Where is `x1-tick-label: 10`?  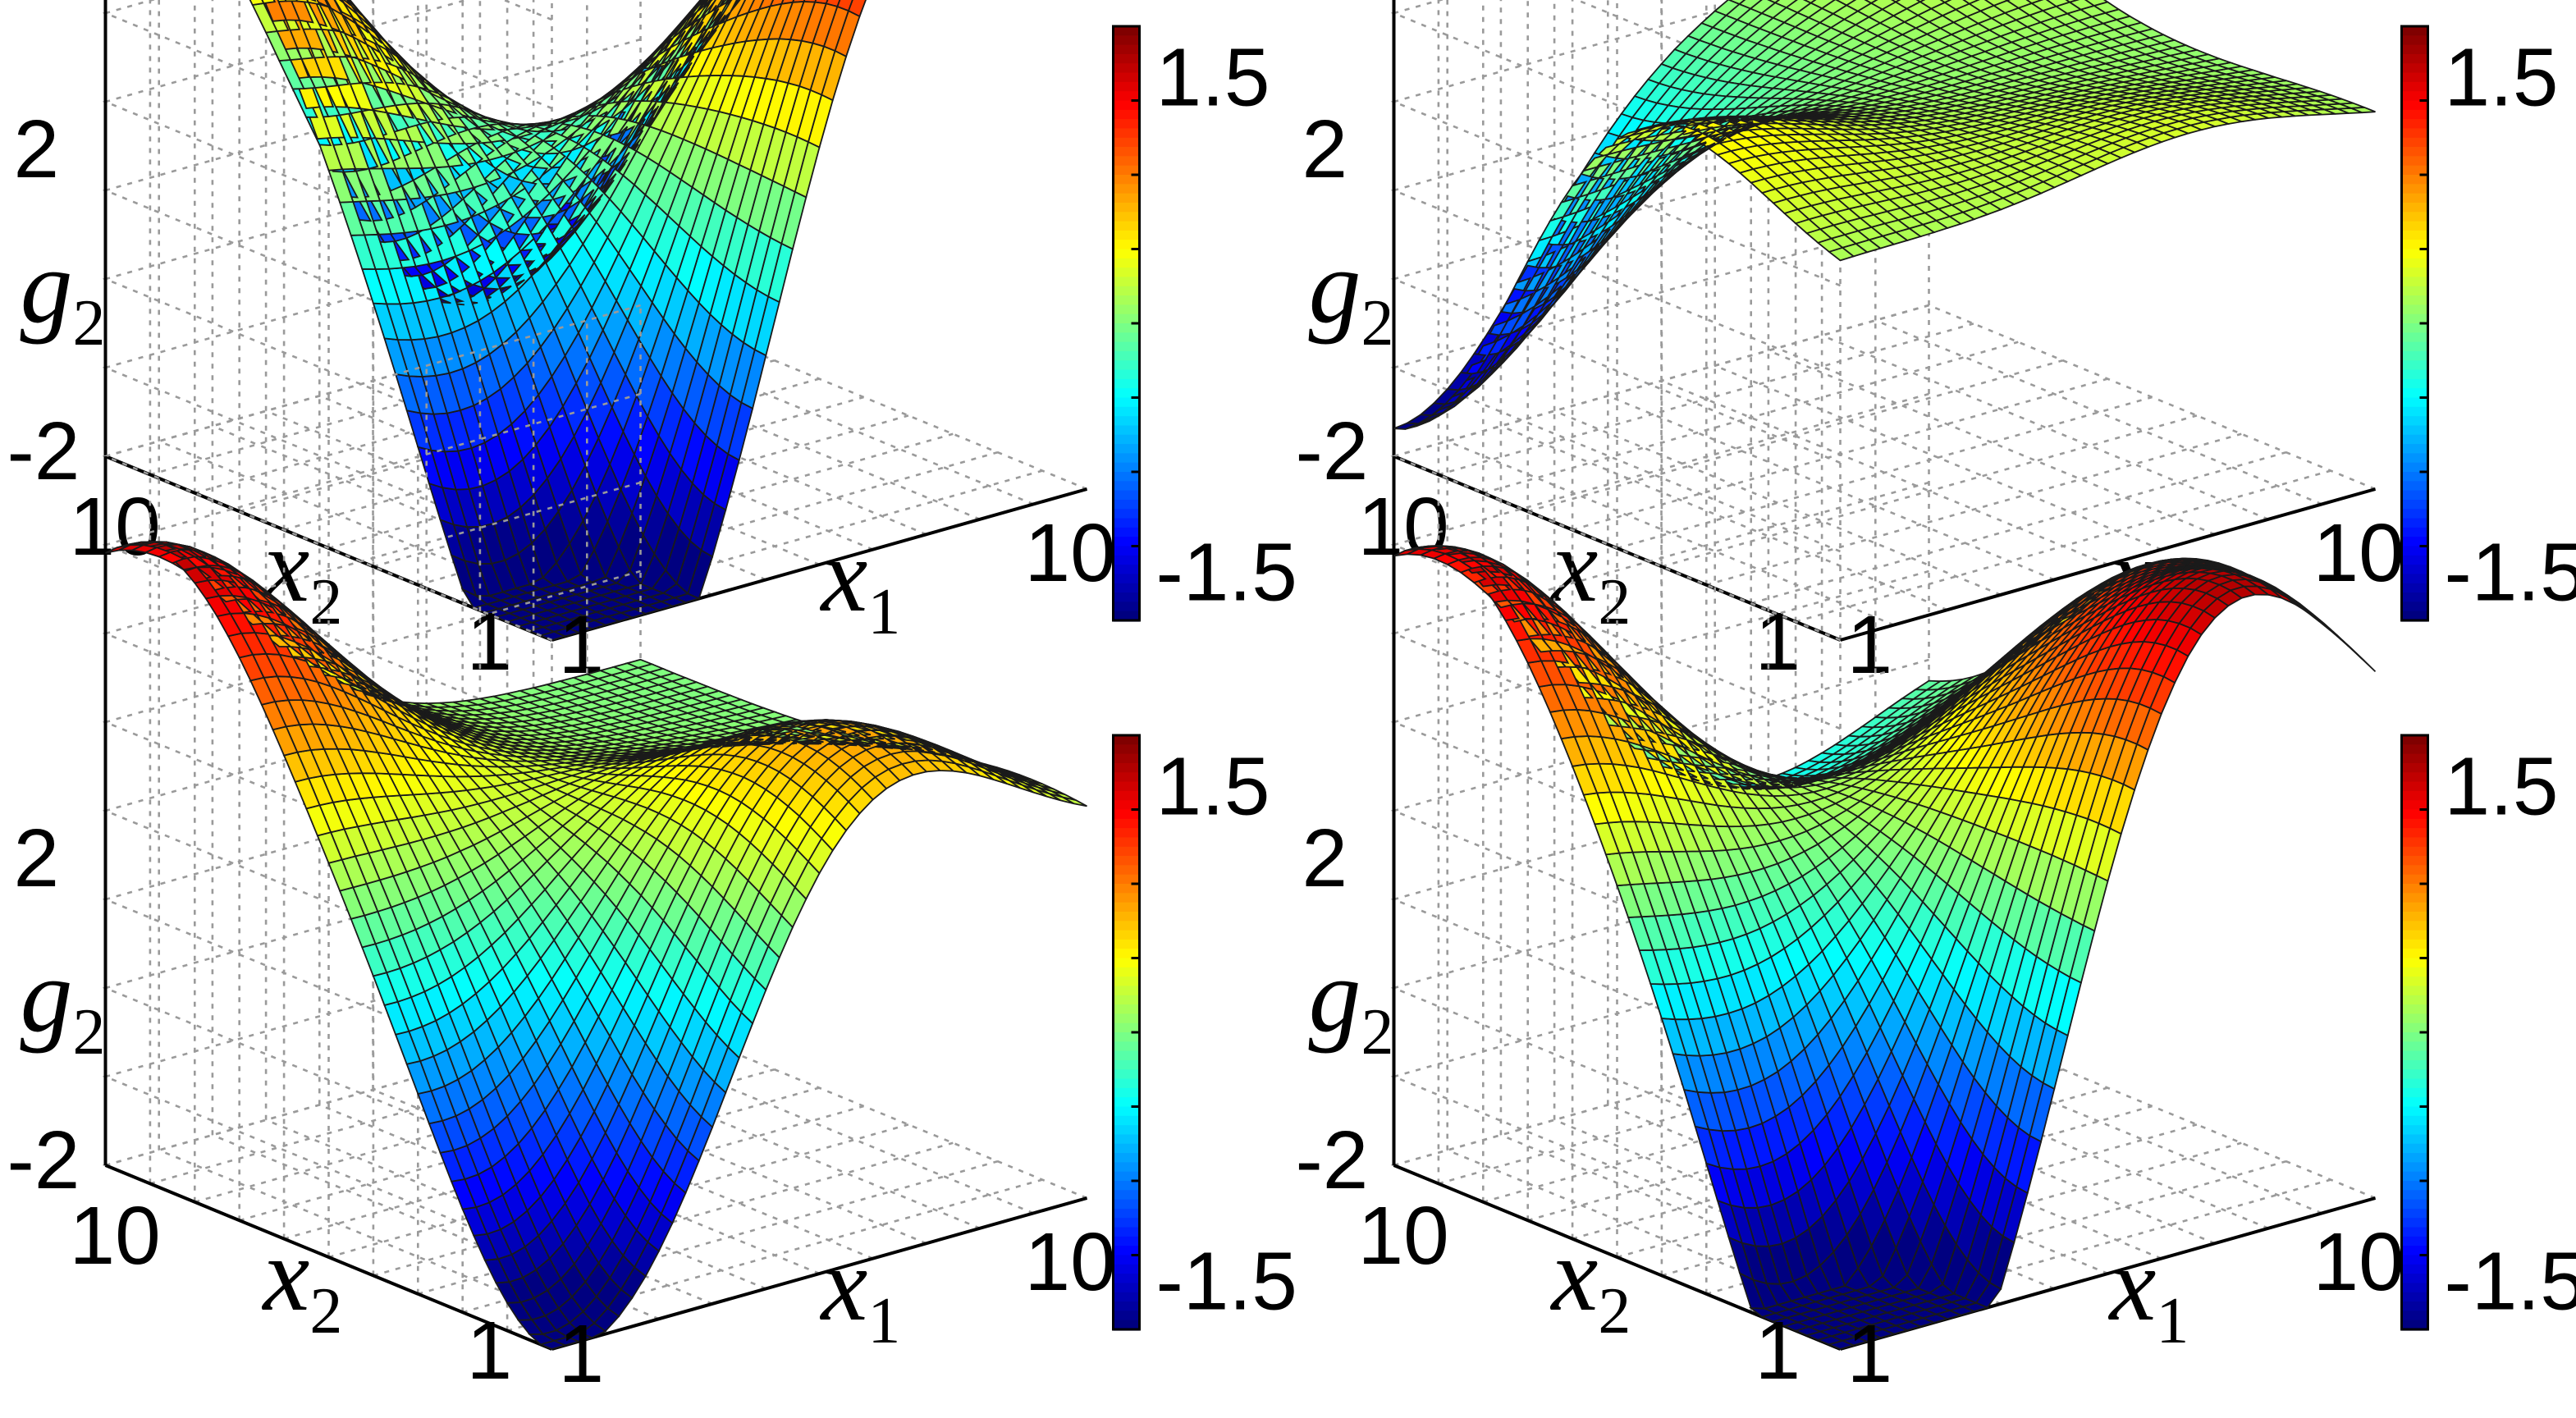
x1-tick-label: 10 is located at coordinates (1070, 553).